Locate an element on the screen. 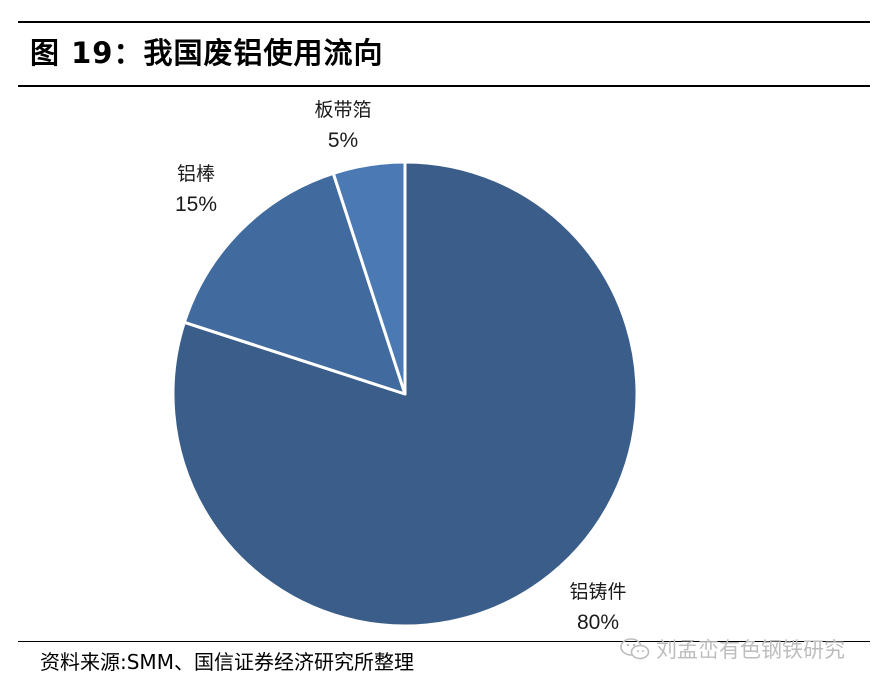 The height and width of the screenshot is (686, 886). wechat-icon is located at coordinates (635, 649).